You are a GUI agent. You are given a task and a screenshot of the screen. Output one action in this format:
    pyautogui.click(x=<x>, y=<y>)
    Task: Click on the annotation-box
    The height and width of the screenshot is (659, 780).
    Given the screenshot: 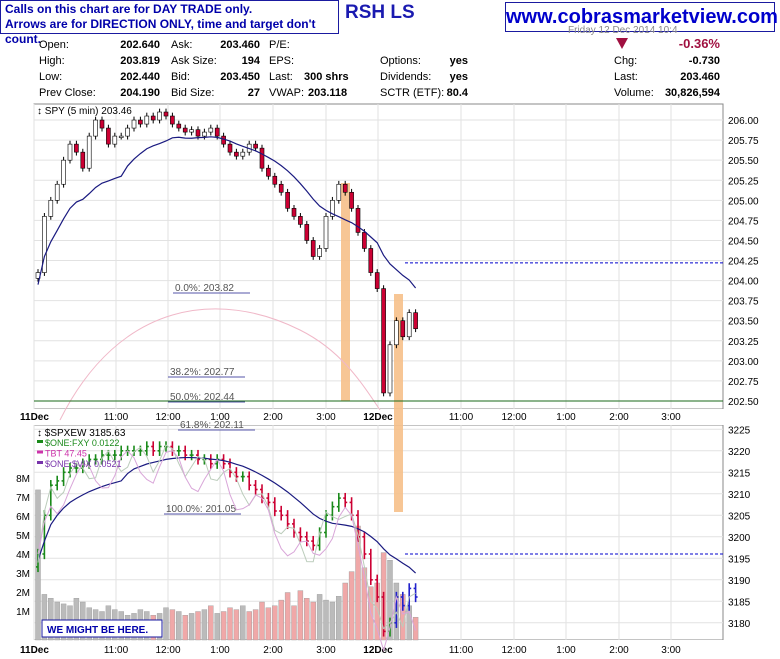 What is the action you would take?
    pyautogui.click(x=102, y=628)
    